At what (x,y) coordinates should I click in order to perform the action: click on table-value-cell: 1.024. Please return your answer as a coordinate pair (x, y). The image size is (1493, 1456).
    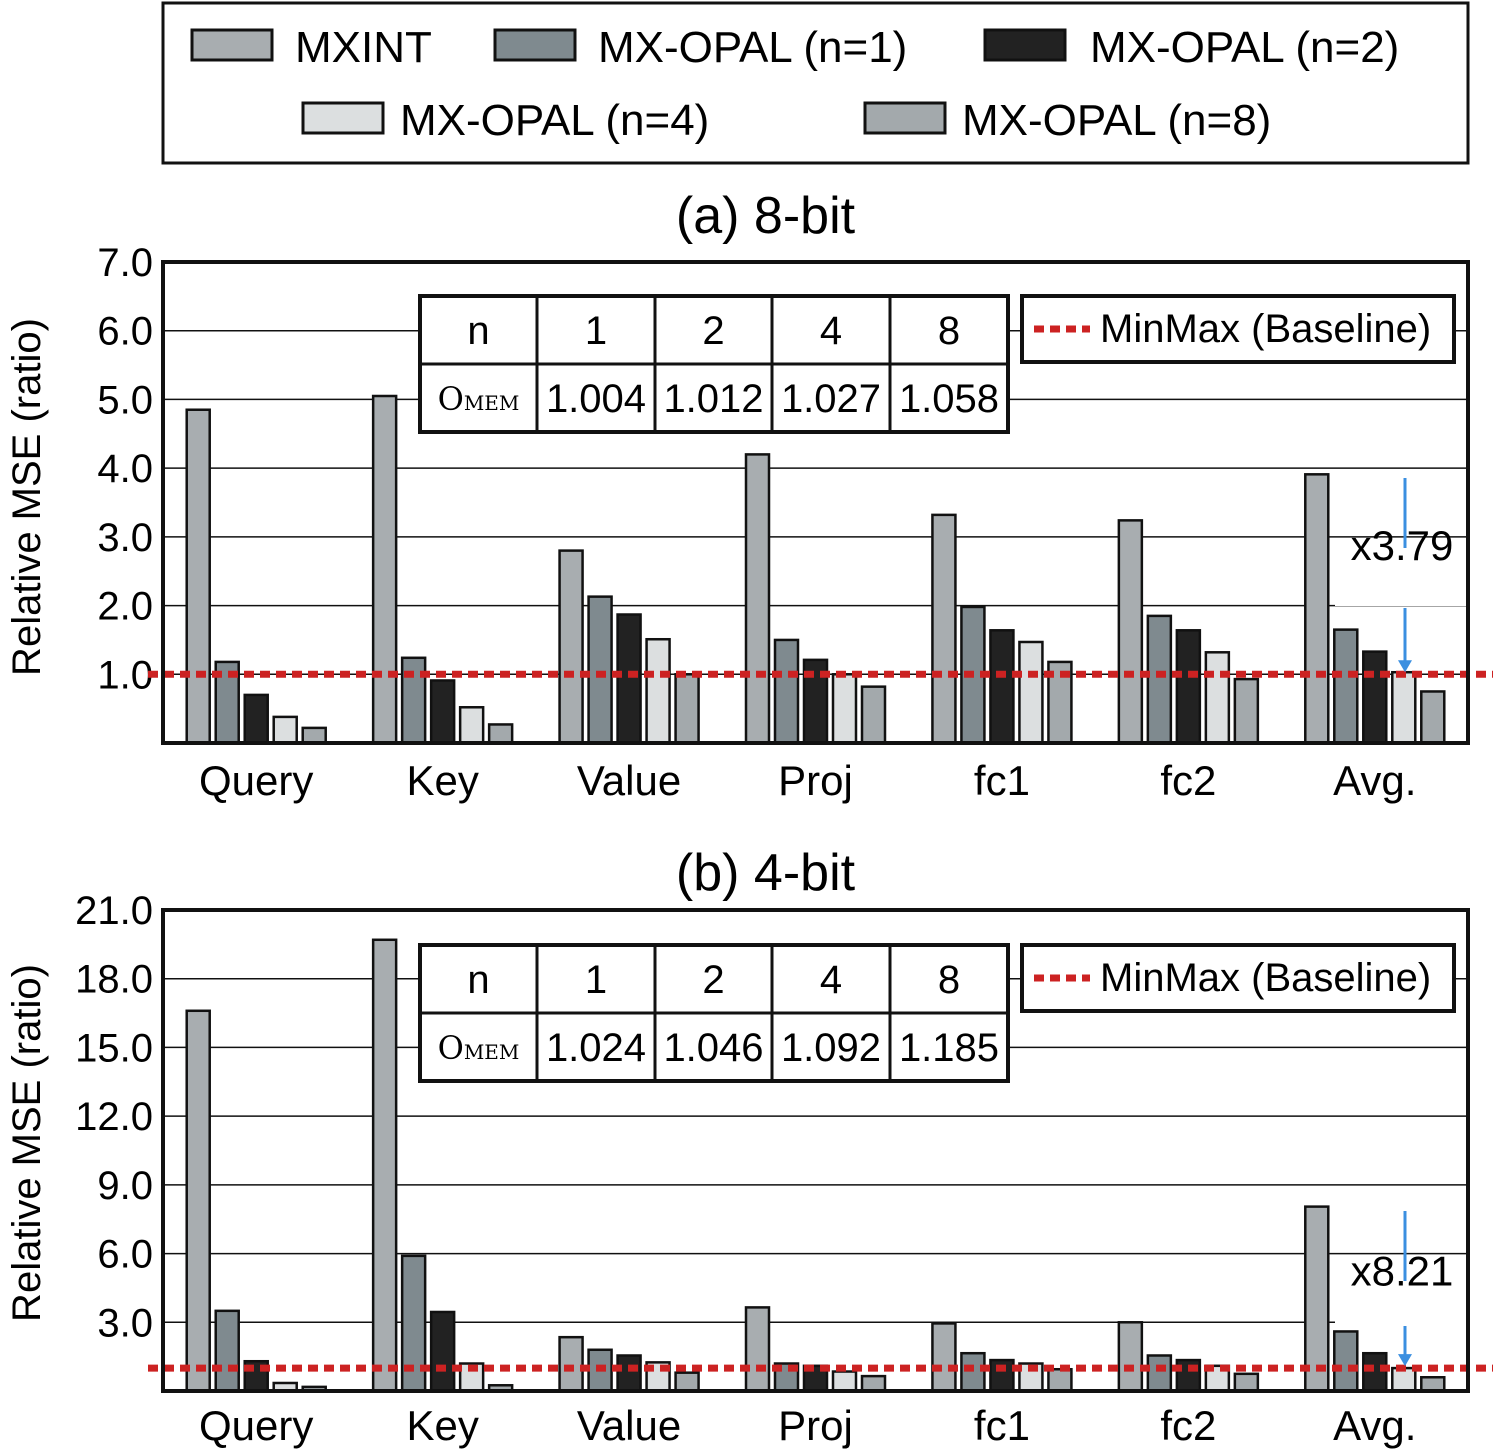
    Looking at the image, I should click on (596, 1048).